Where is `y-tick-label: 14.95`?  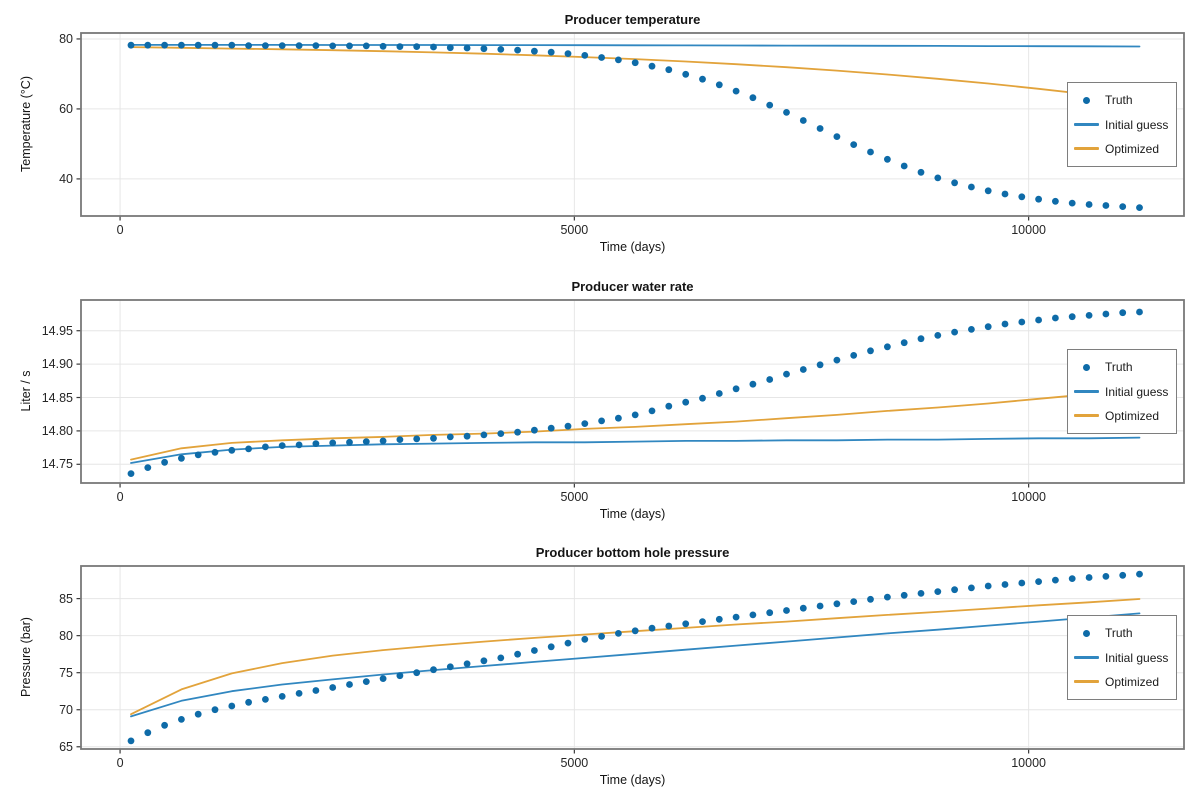
y-tick-label: 14.95 is located at coordinates (57, 330).